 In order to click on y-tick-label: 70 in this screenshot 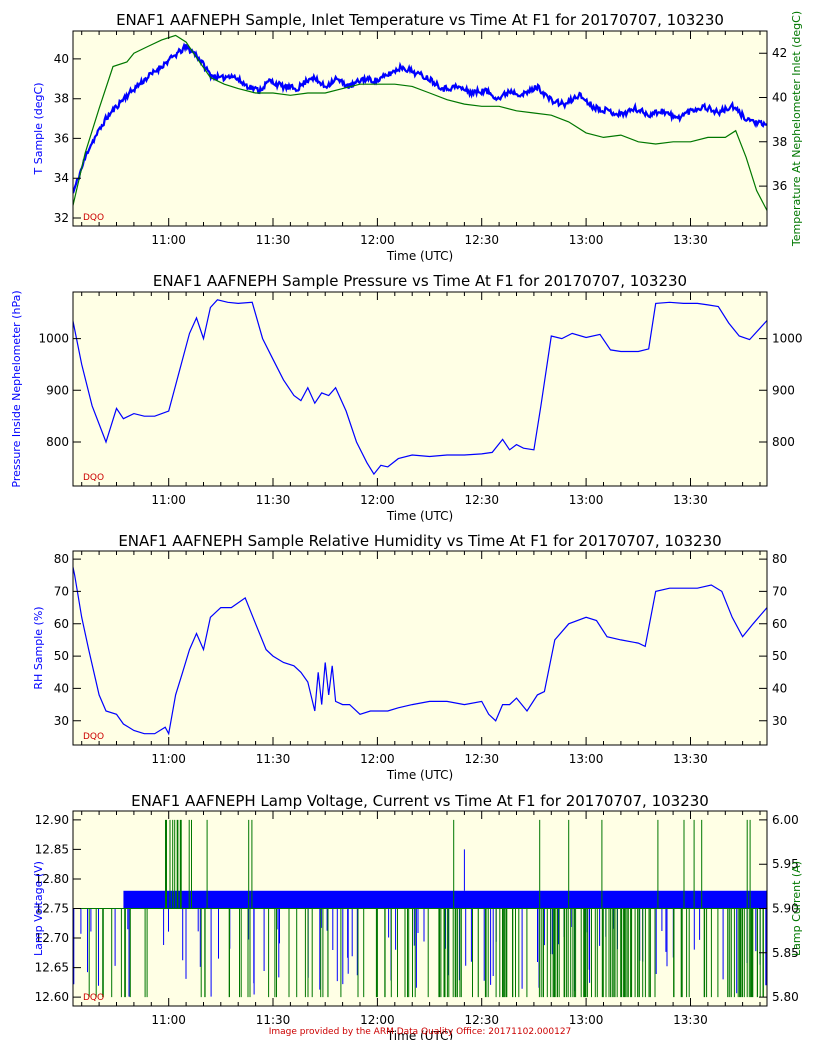, I will do `click(61, 591)`.